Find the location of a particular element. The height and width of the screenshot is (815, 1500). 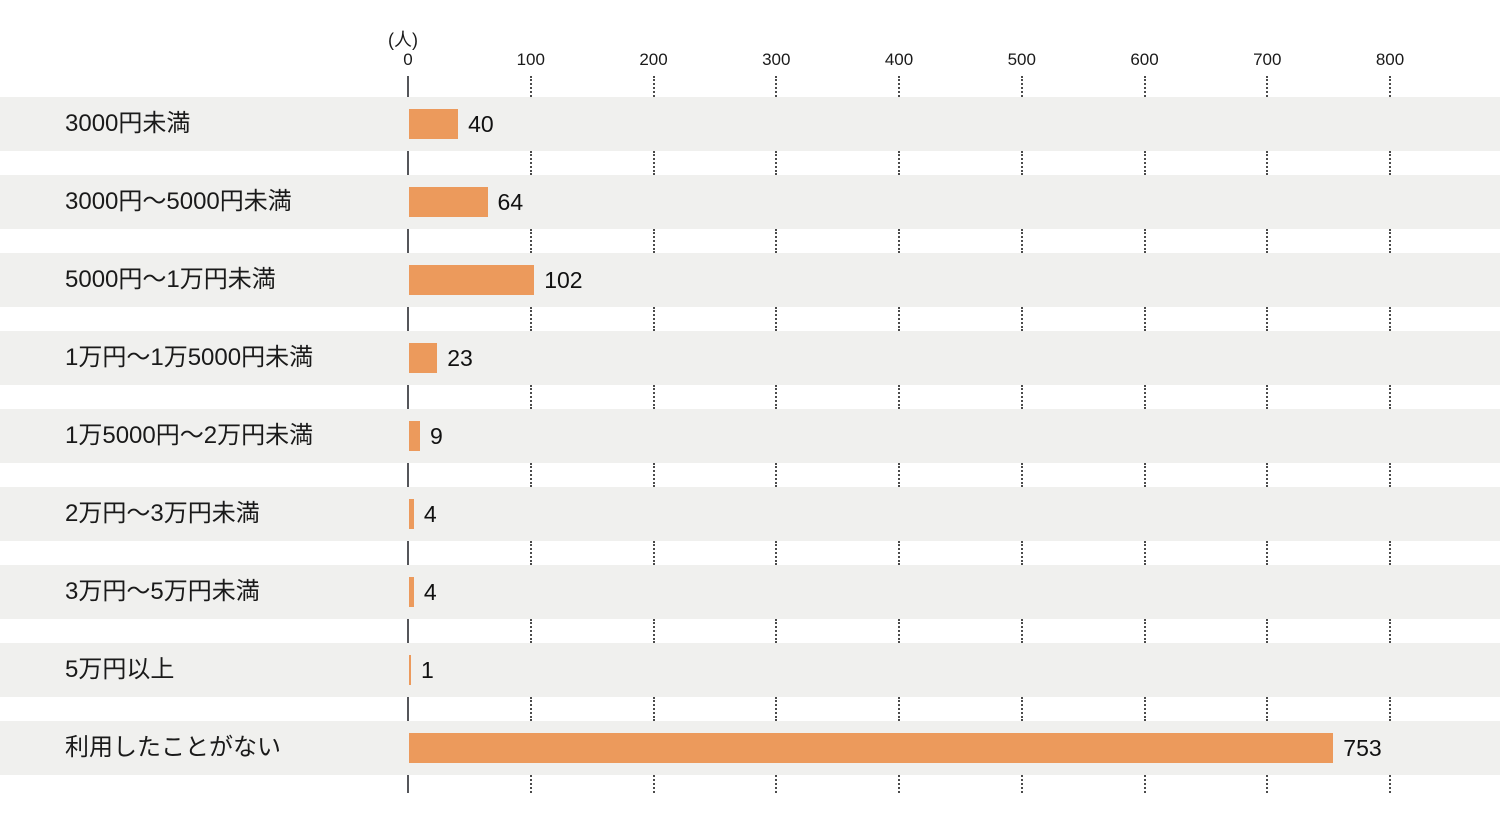

category-label: 1万円〜1万5000円未満 is located at coordinates (189, 357).